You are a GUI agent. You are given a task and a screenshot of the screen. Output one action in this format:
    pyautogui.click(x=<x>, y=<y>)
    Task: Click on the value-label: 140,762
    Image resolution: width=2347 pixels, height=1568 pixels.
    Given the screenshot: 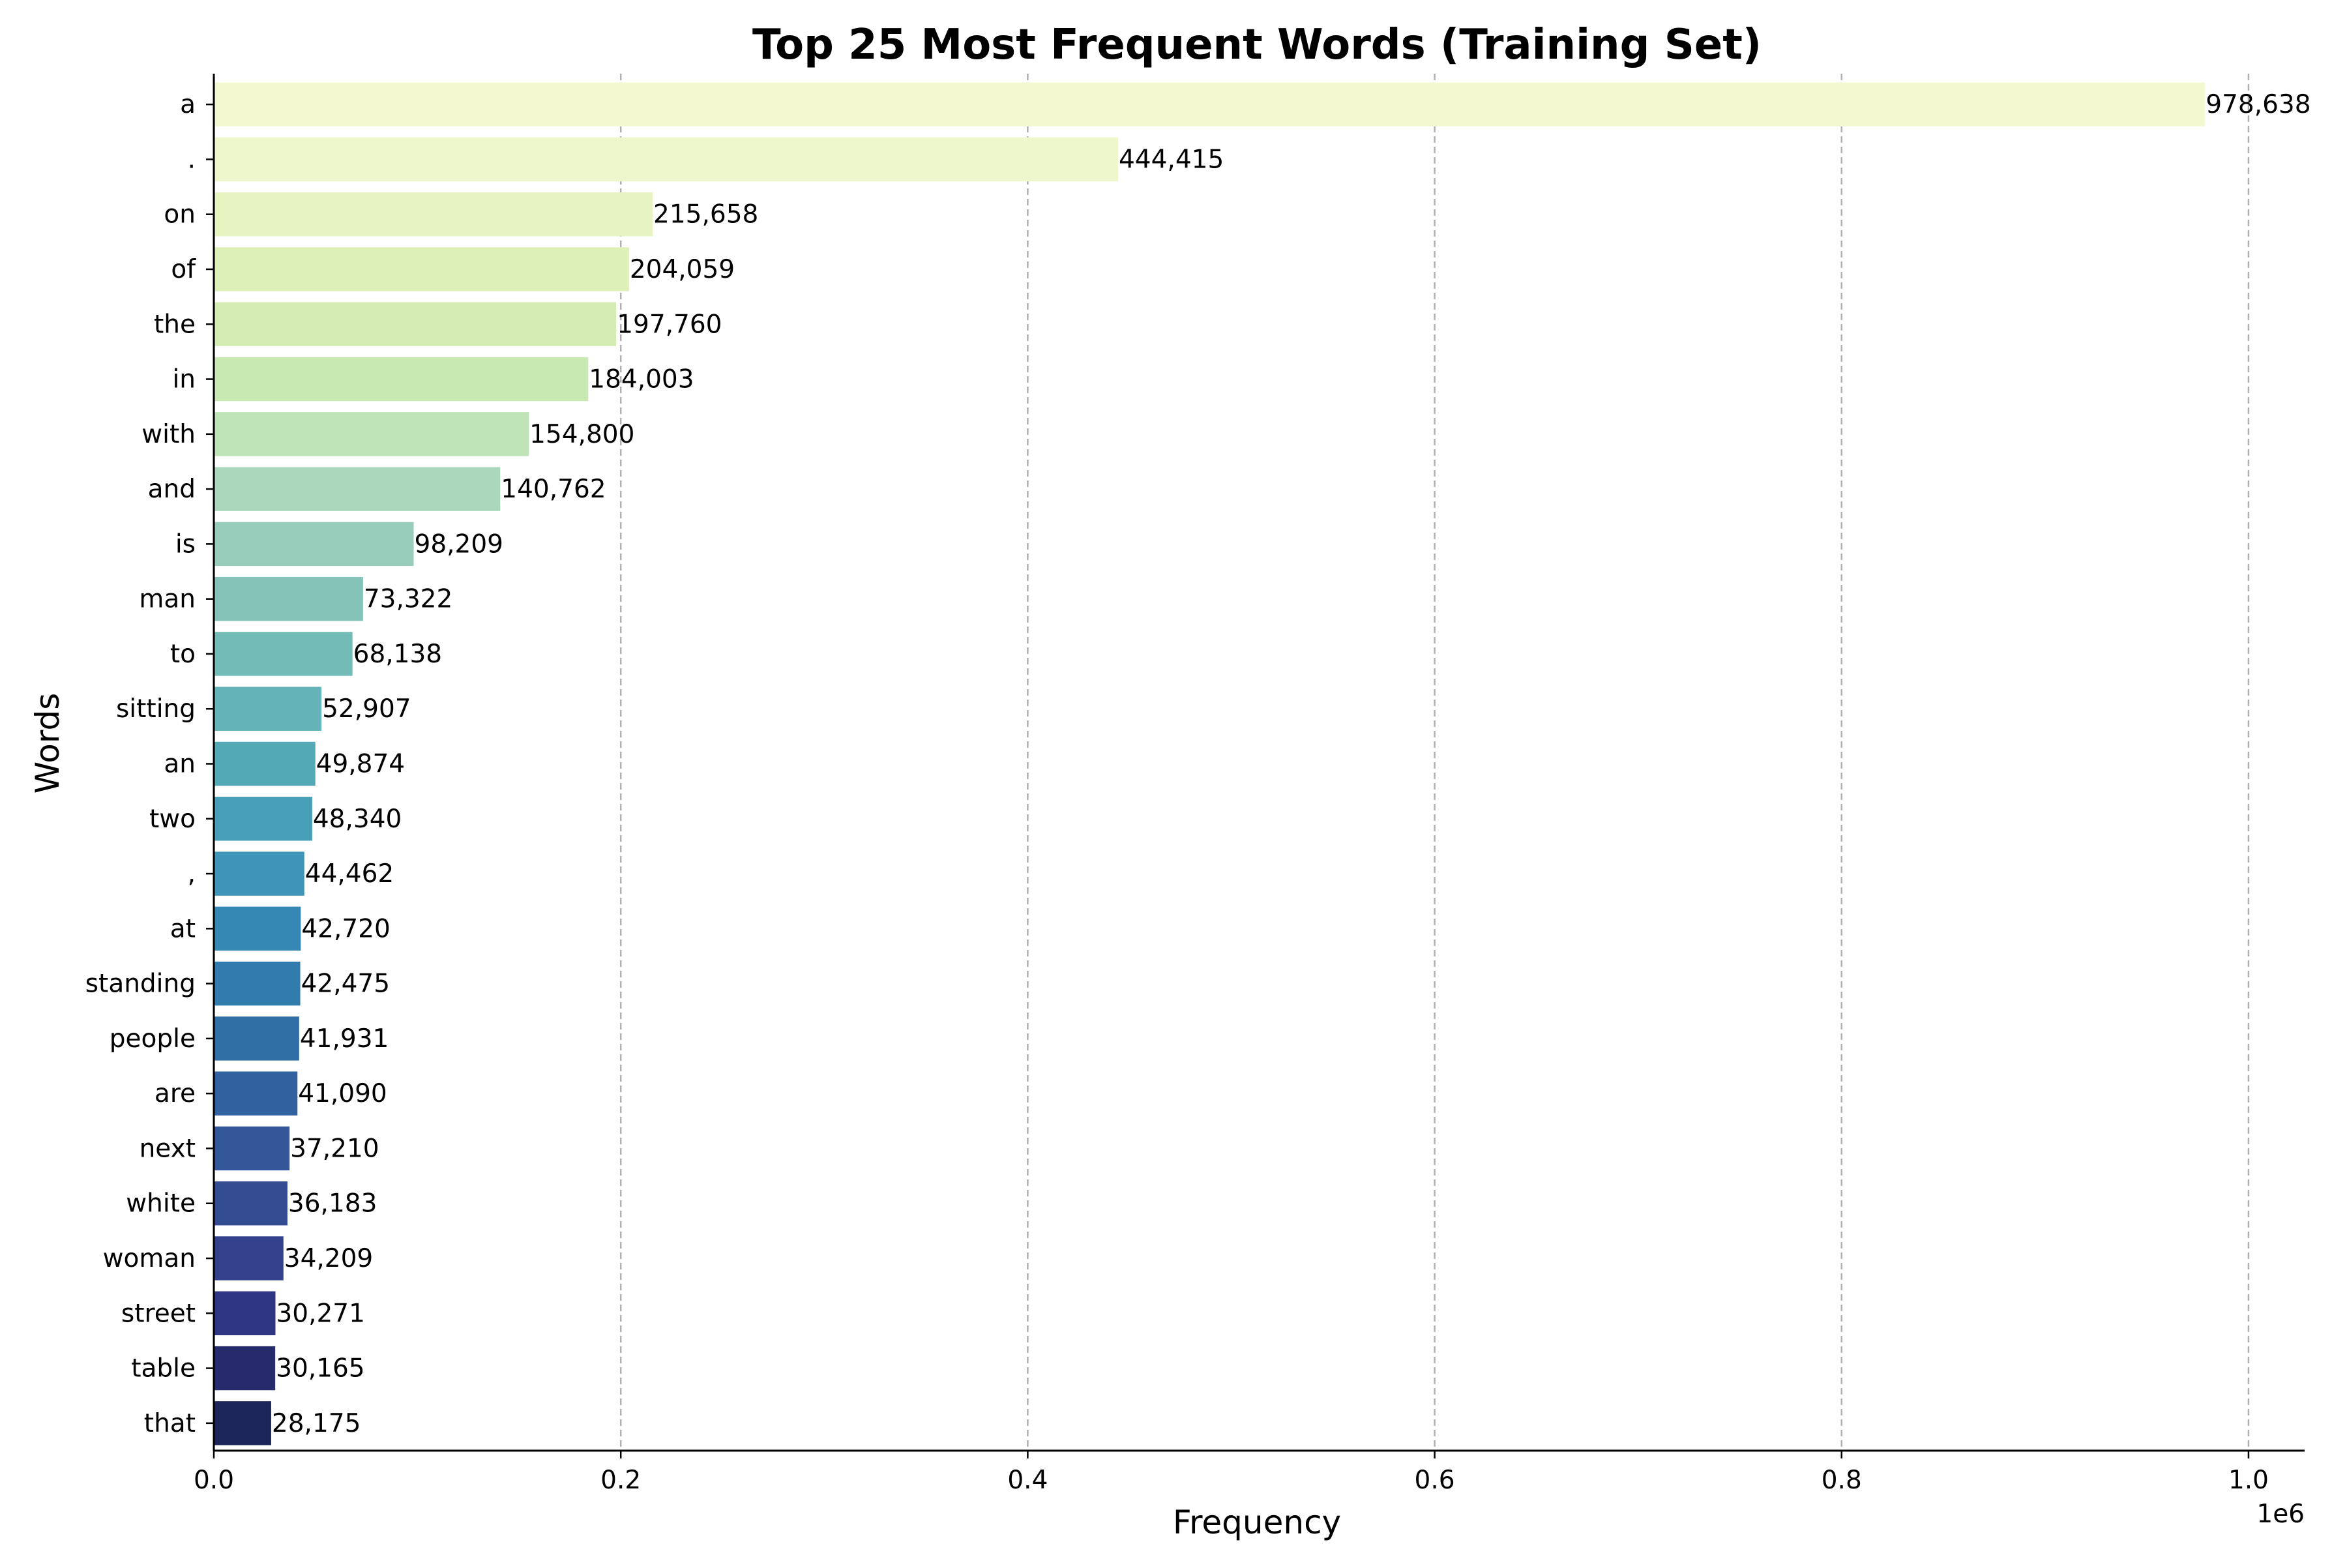 What is the action you would take?
    pyautogui.click(x=553, y=489)
    